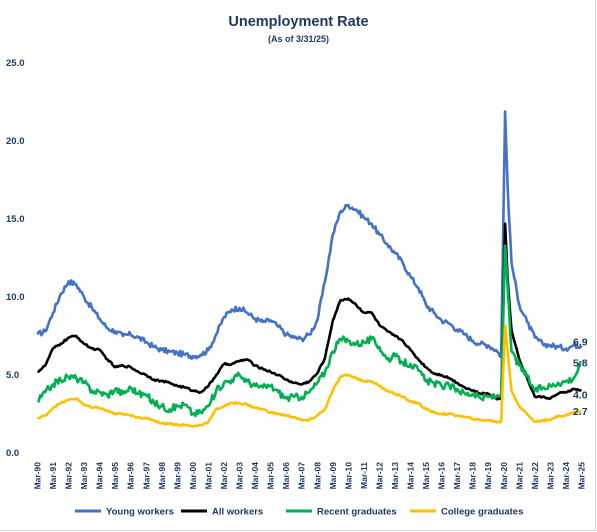 This screenshot has height=532, width=597. I want to click on x-tick-label: Mar-02, so click(224, 476).